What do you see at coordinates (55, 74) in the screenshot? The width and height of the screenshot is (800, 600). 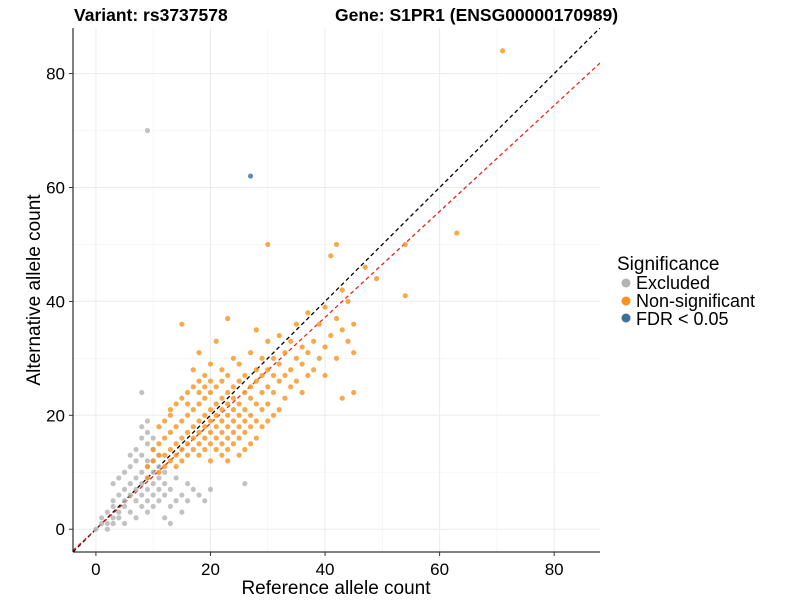 I see `y-tick-label: 80` at bounding box center [55, 74].